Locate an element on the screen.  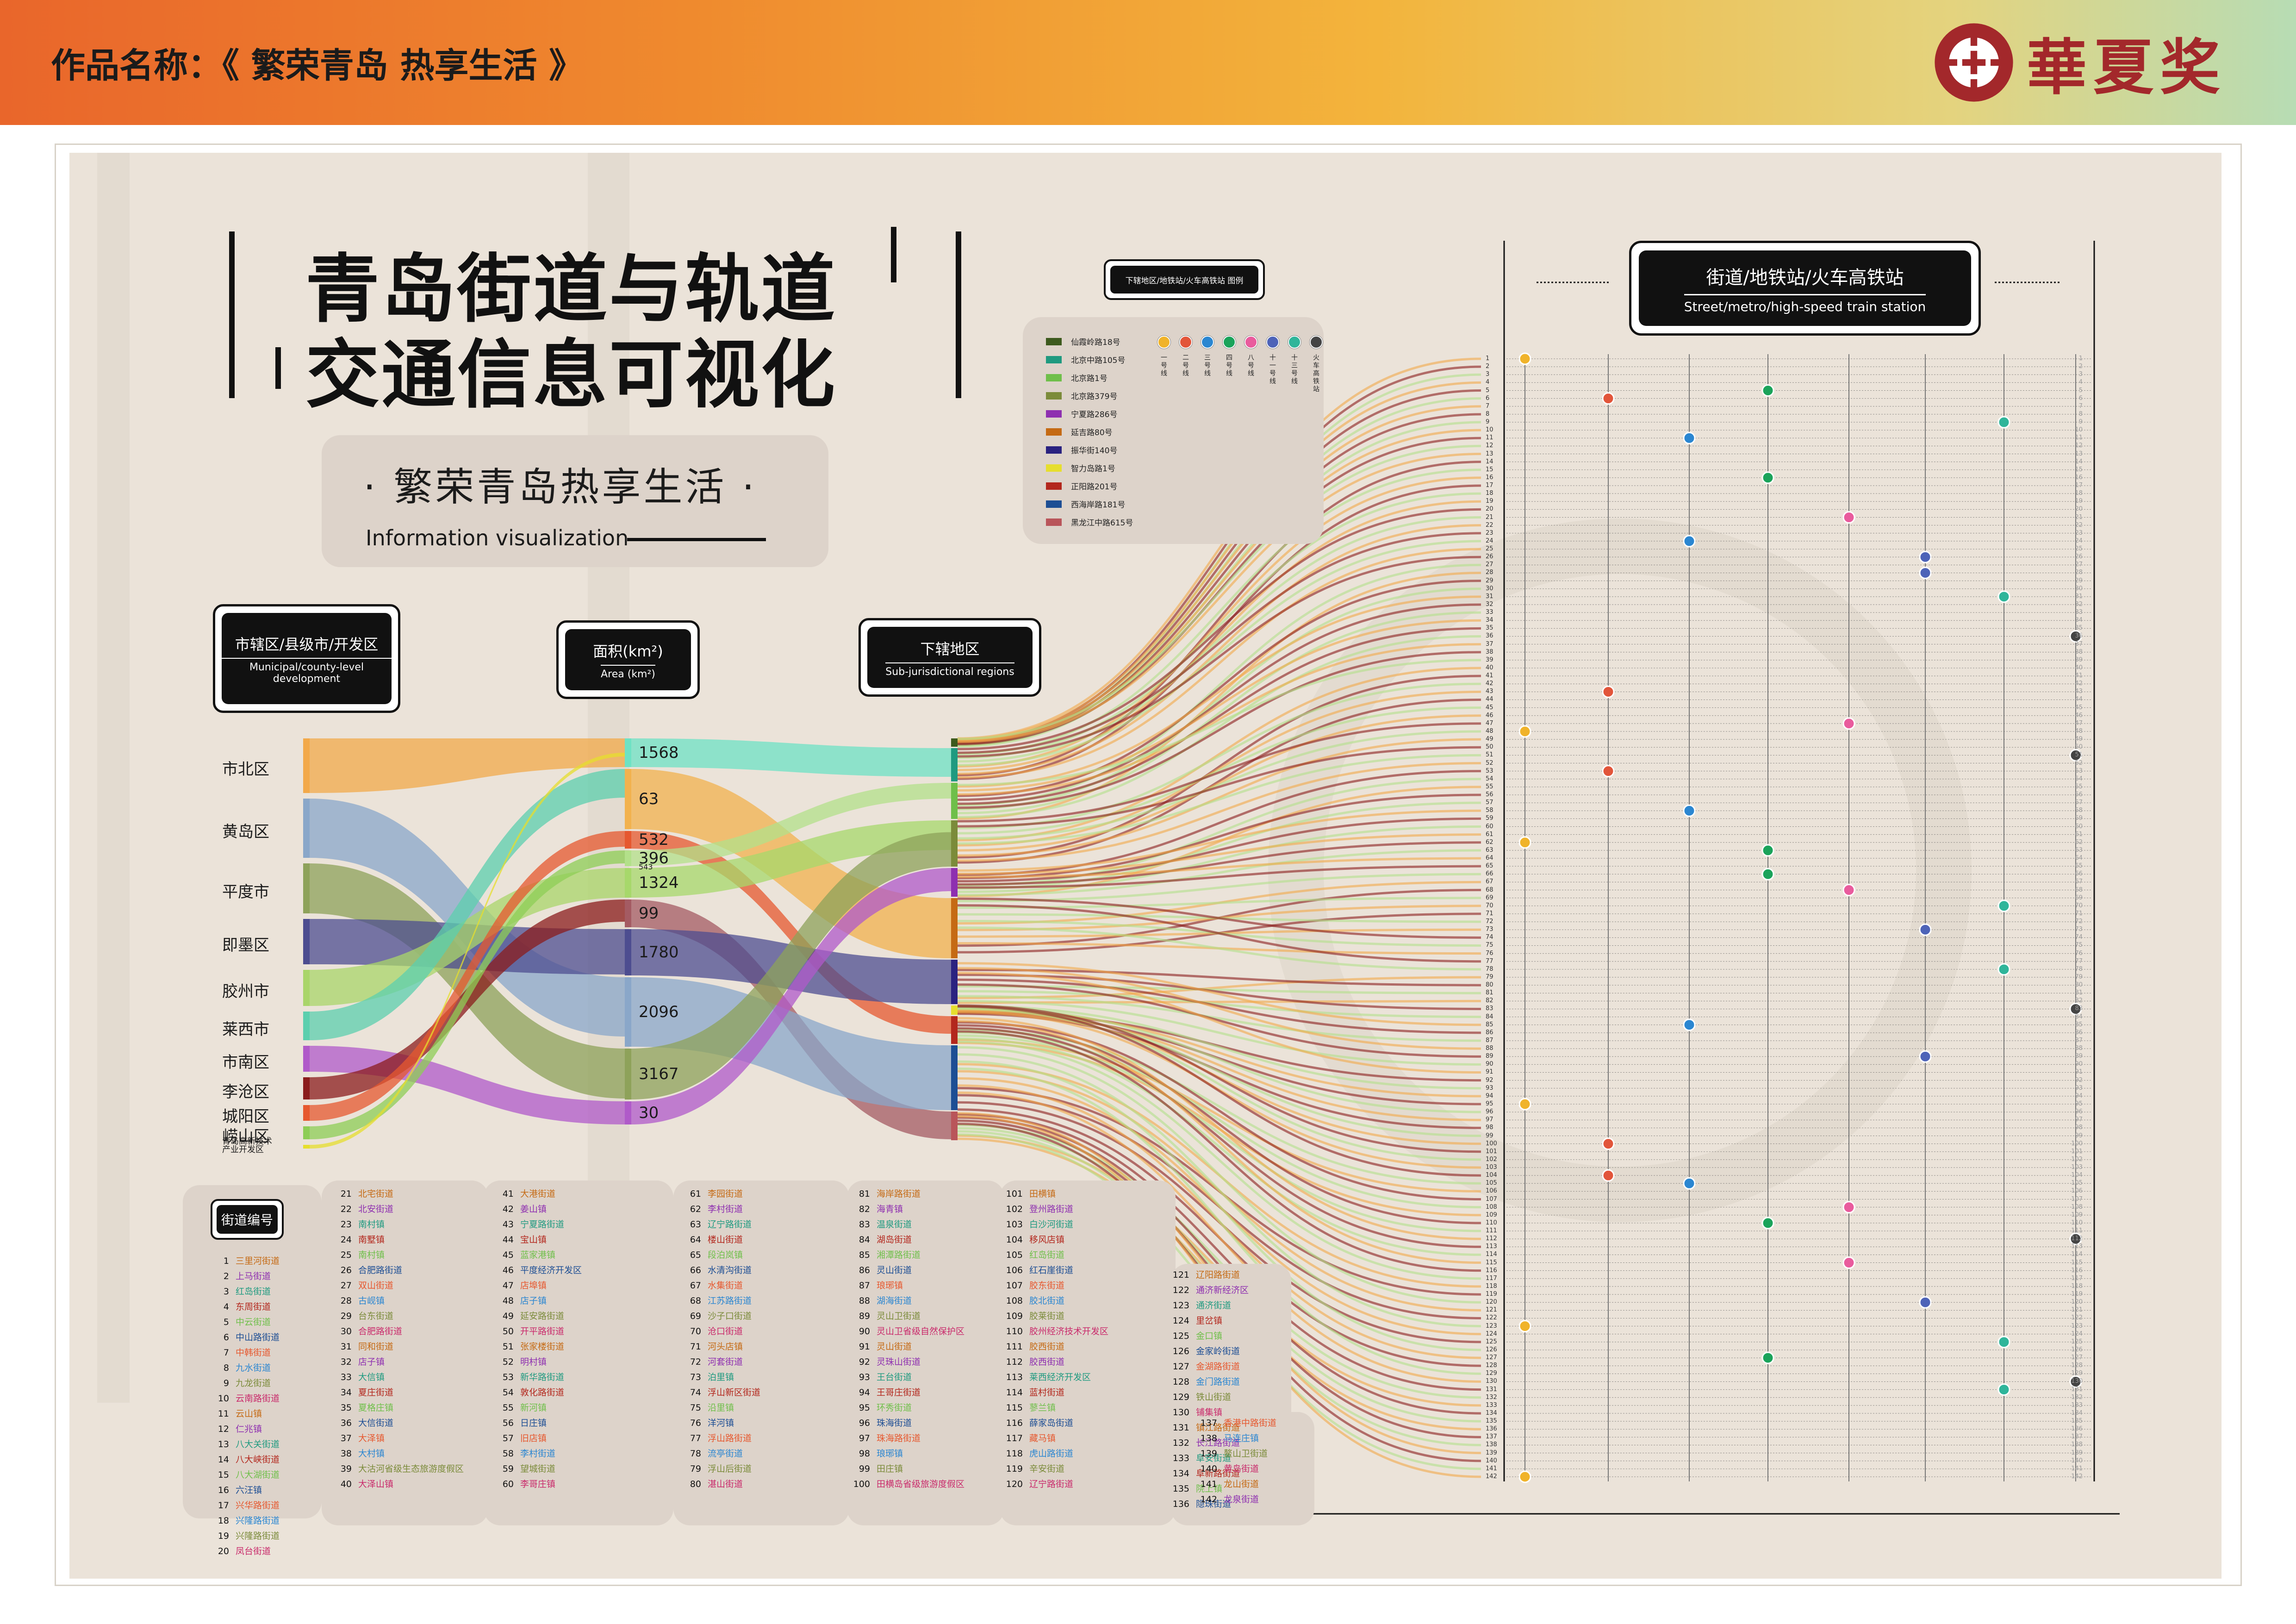
station-row-number: 97 is located at coordinates (2079, 1120).